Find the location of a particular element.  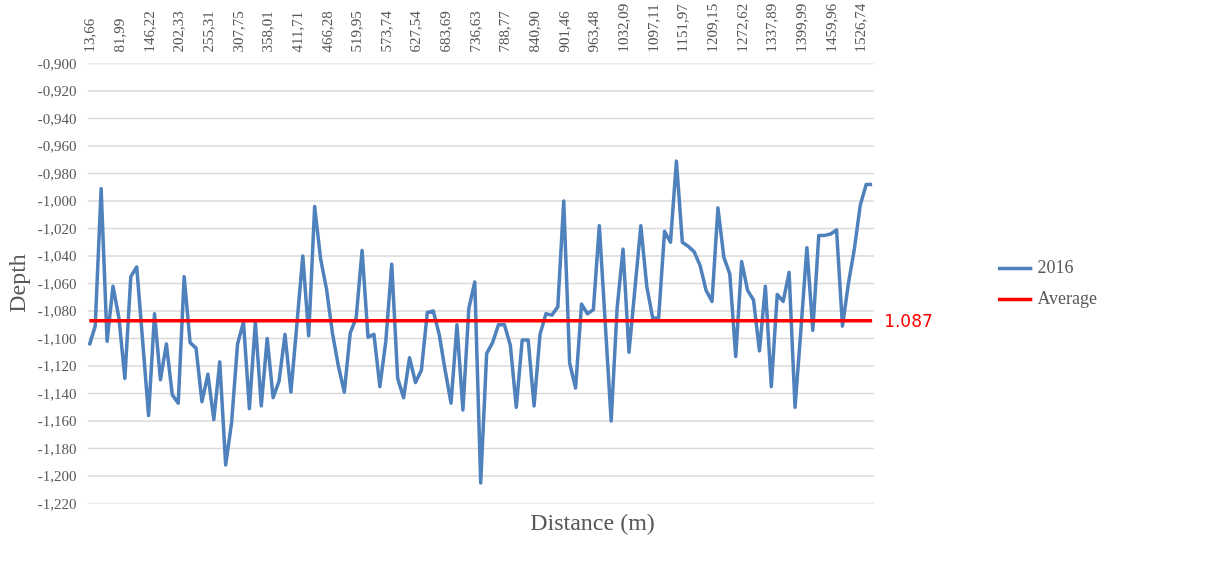

x-tick-label: 1399,99 is located at coordinates (800, 28).